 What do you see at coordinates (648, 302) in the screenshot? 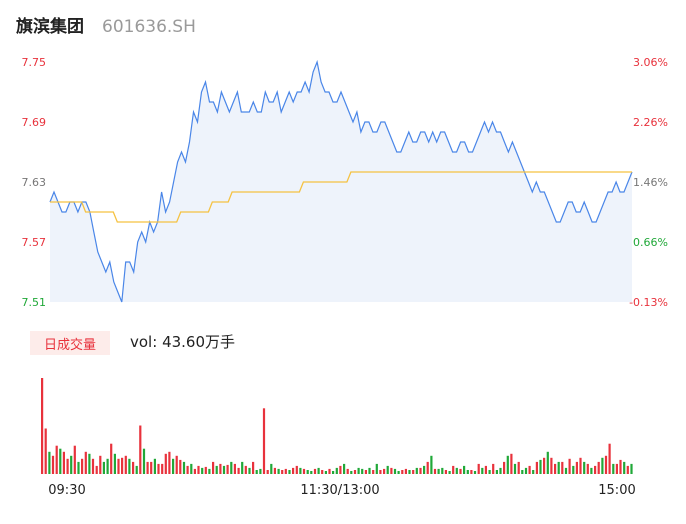
I see `y-tick-label-right: -0.13%` at bounding box center [648, 302].